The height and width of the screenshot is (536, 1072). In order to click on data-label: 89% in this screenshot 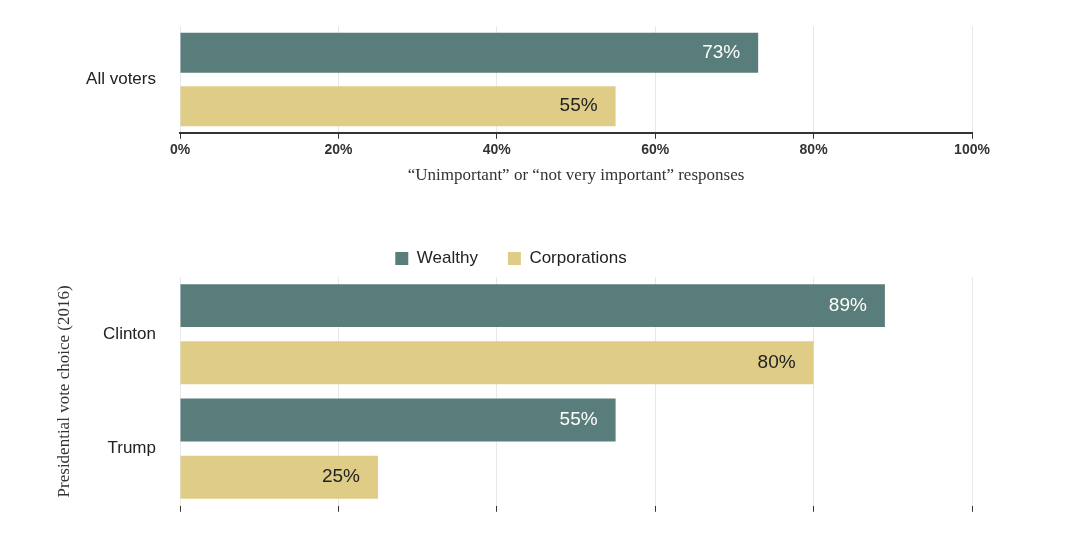, I will do `click(847, 304)`.